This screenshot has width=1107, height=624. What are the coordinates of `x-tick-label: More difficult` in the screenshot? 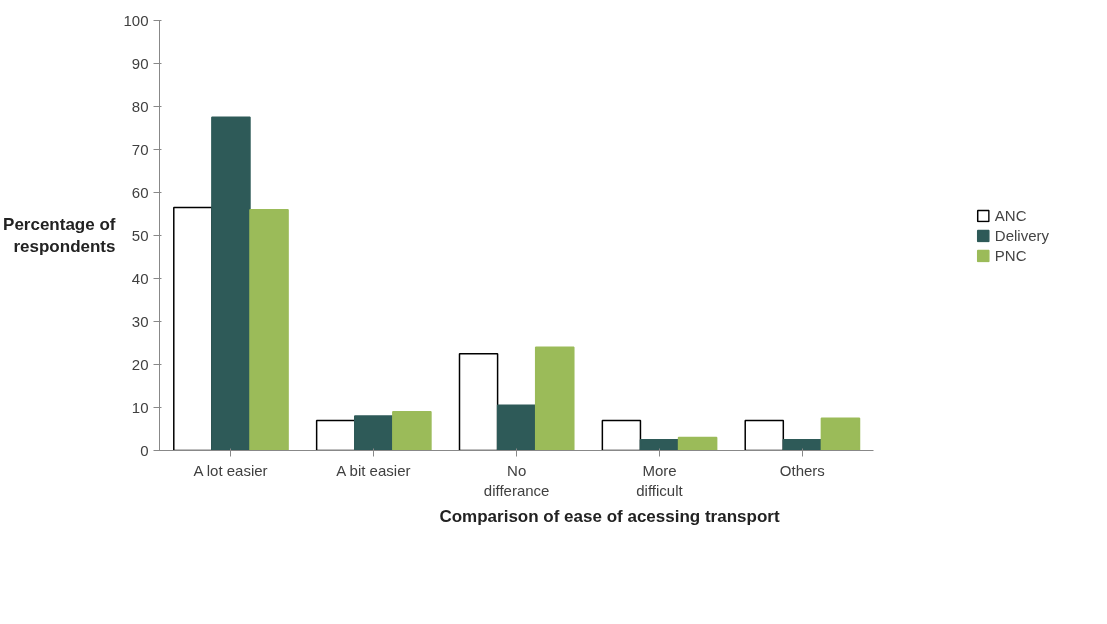 It's located at (660, 480).